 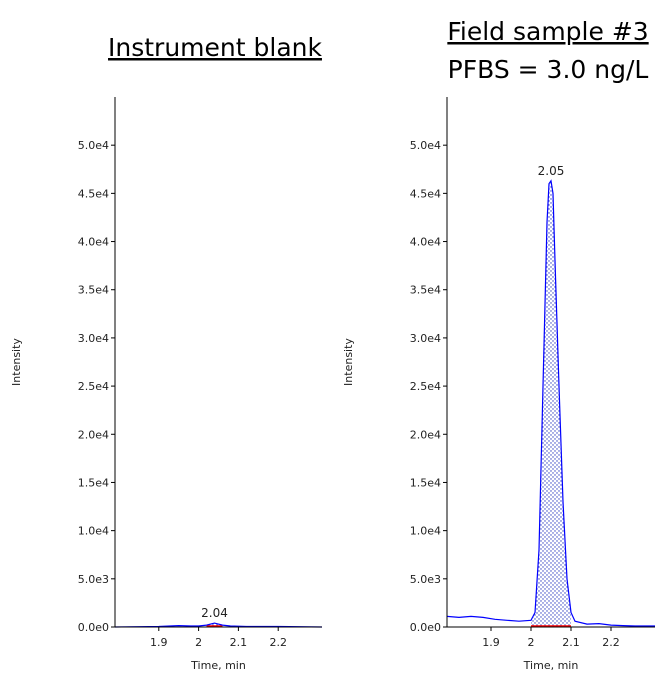 I want to click on panel-subtitle: PFBS = 3.0 ng/L, so click(x=548, y=69).